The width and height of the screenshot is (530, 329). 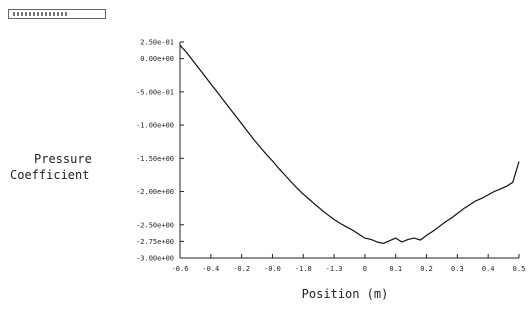 What do you see at coordinates (155, 126) in the screenshot?
I see `y-tick-label: -1.00e+00` at bounding box center [155, 126].